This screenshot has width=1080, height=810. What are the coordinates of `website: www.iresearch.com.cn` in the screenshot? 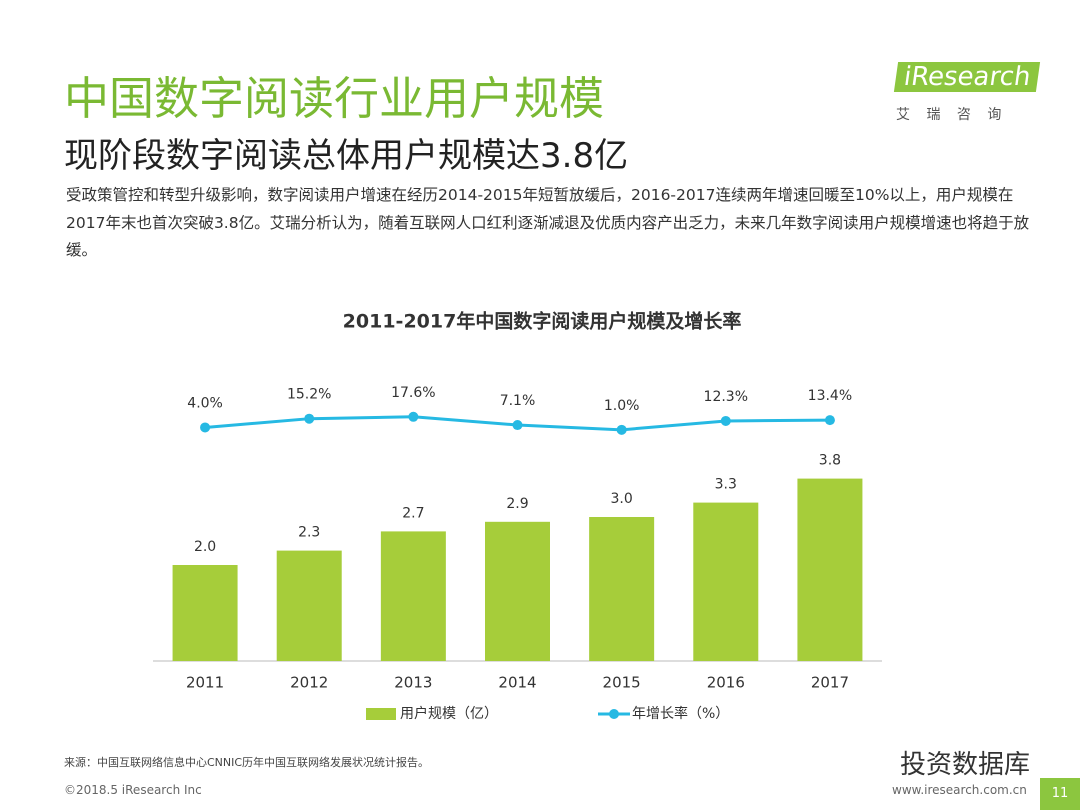 It's located at (959, 790).